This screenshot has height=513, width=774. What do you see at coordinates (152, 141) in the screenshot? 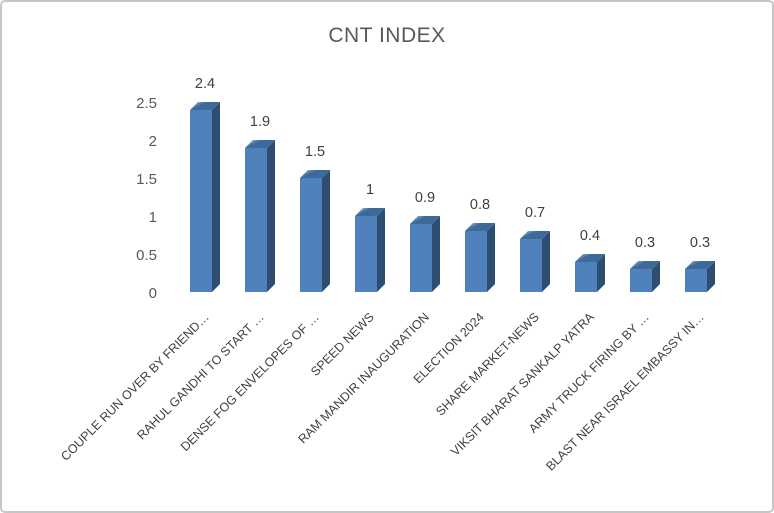
I see `y-axis-tick-label: 2` at bounding box center [152, 141].